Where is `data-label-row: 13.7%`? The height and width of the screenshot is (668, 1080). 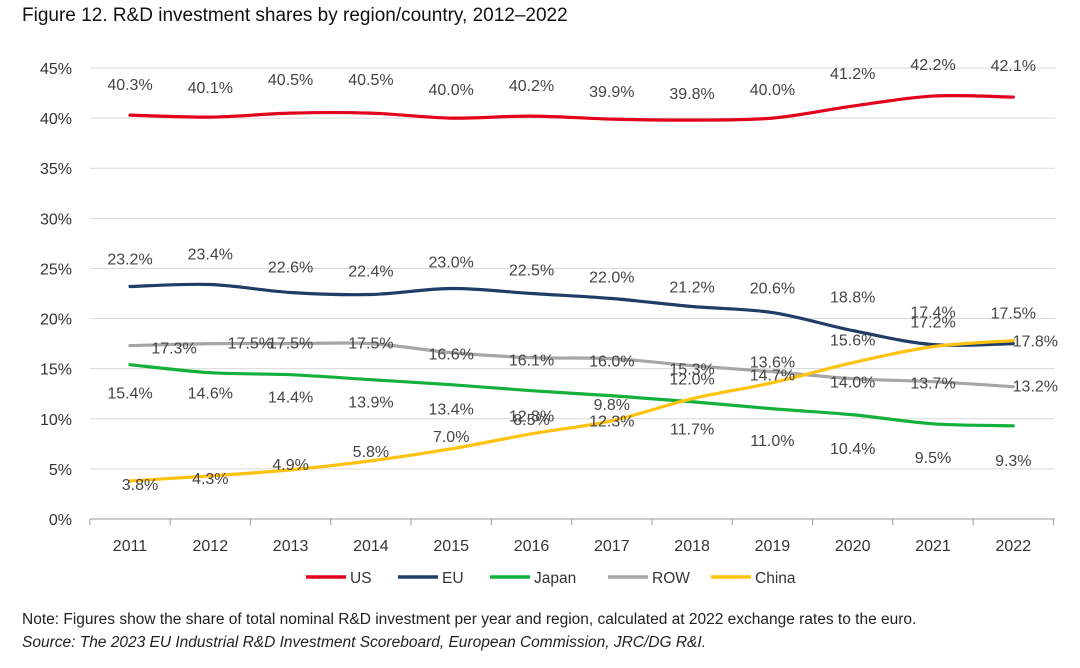 data-label-row: 13.7% is located at coordinates (932, 384).